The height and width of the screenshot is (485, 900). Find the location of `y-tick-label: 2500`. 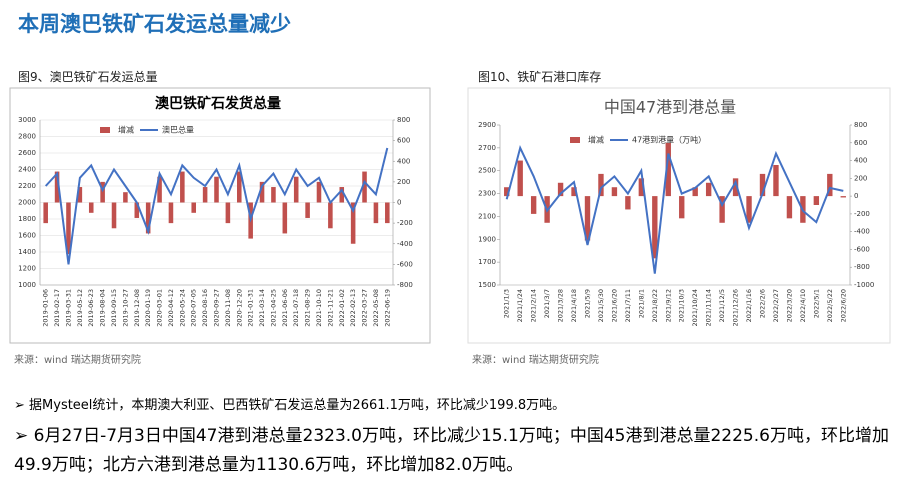

y-tick-label: 2500 is located at coordinates (487, 171).